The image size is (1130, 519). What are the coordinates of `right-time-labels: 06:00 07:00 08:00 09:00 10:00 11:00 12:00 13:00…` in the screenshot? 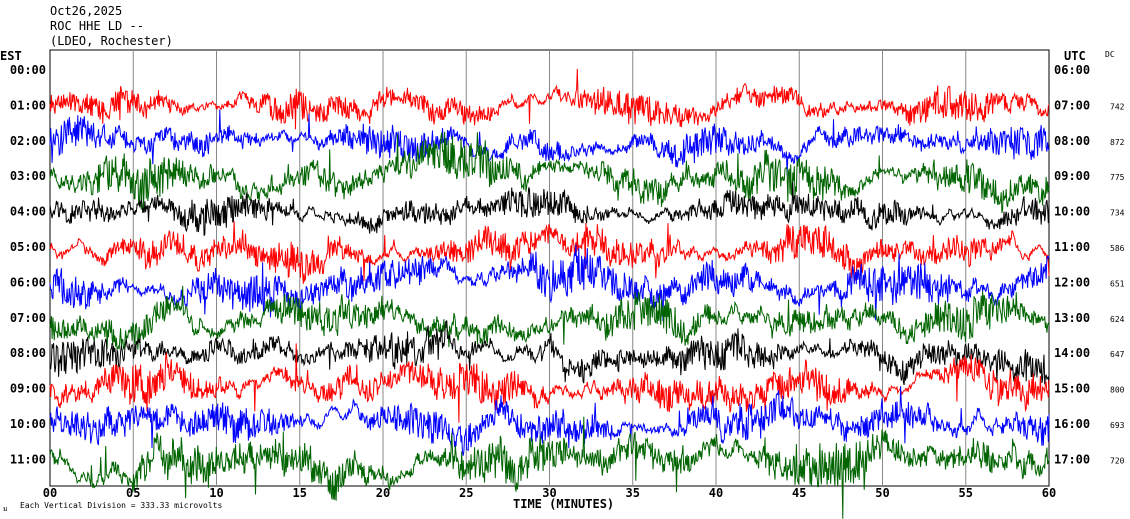 It's located at (1072, 264).